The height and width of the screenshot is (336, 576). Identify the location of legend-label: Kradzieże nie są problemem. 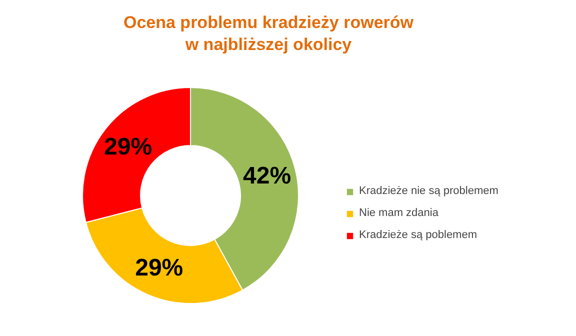
(428, 191).